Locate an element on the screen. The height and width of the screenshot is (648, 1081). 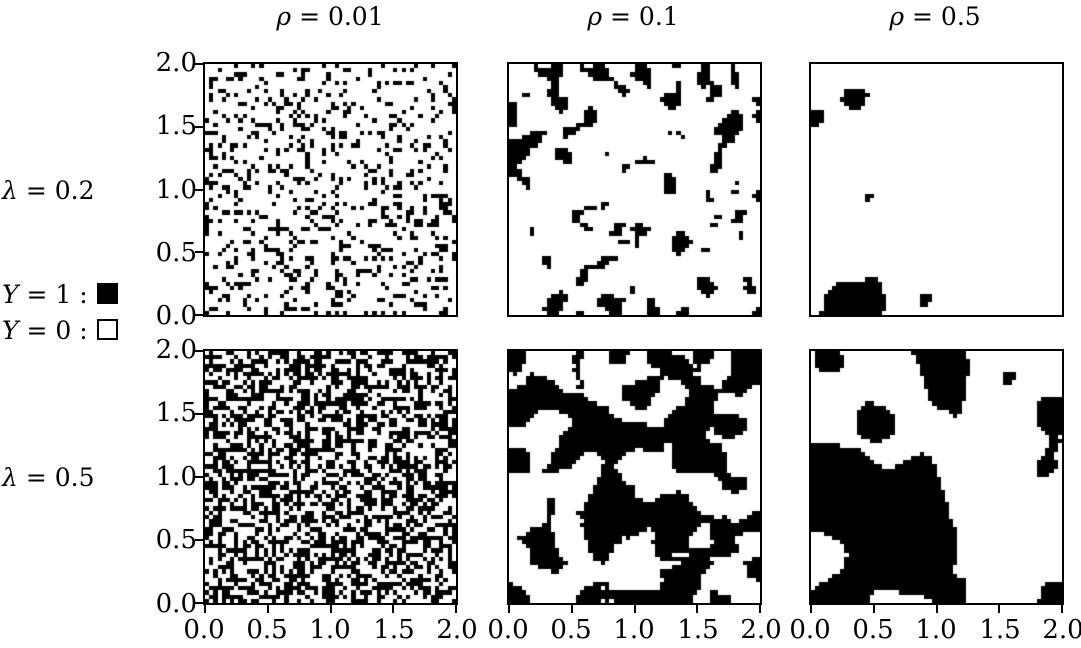
legend-item-y1: Y = 1 : is located at coordinates (60, 294).